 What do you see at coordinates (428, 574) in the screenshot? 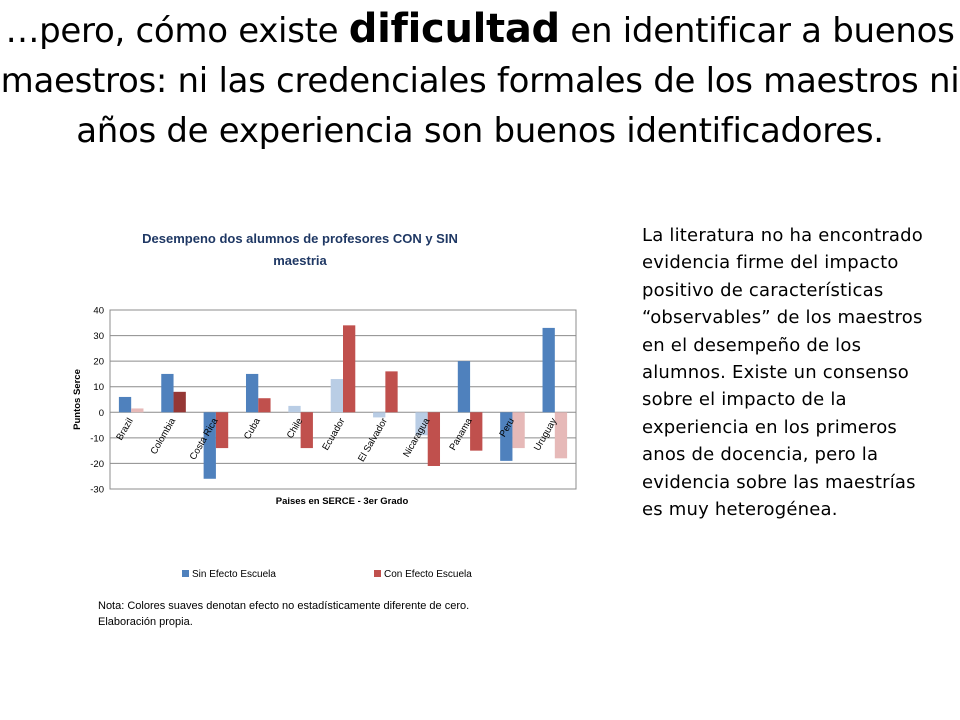
I see `legend-label: Con Efecto Escuela` at bounding box center [428, 574].